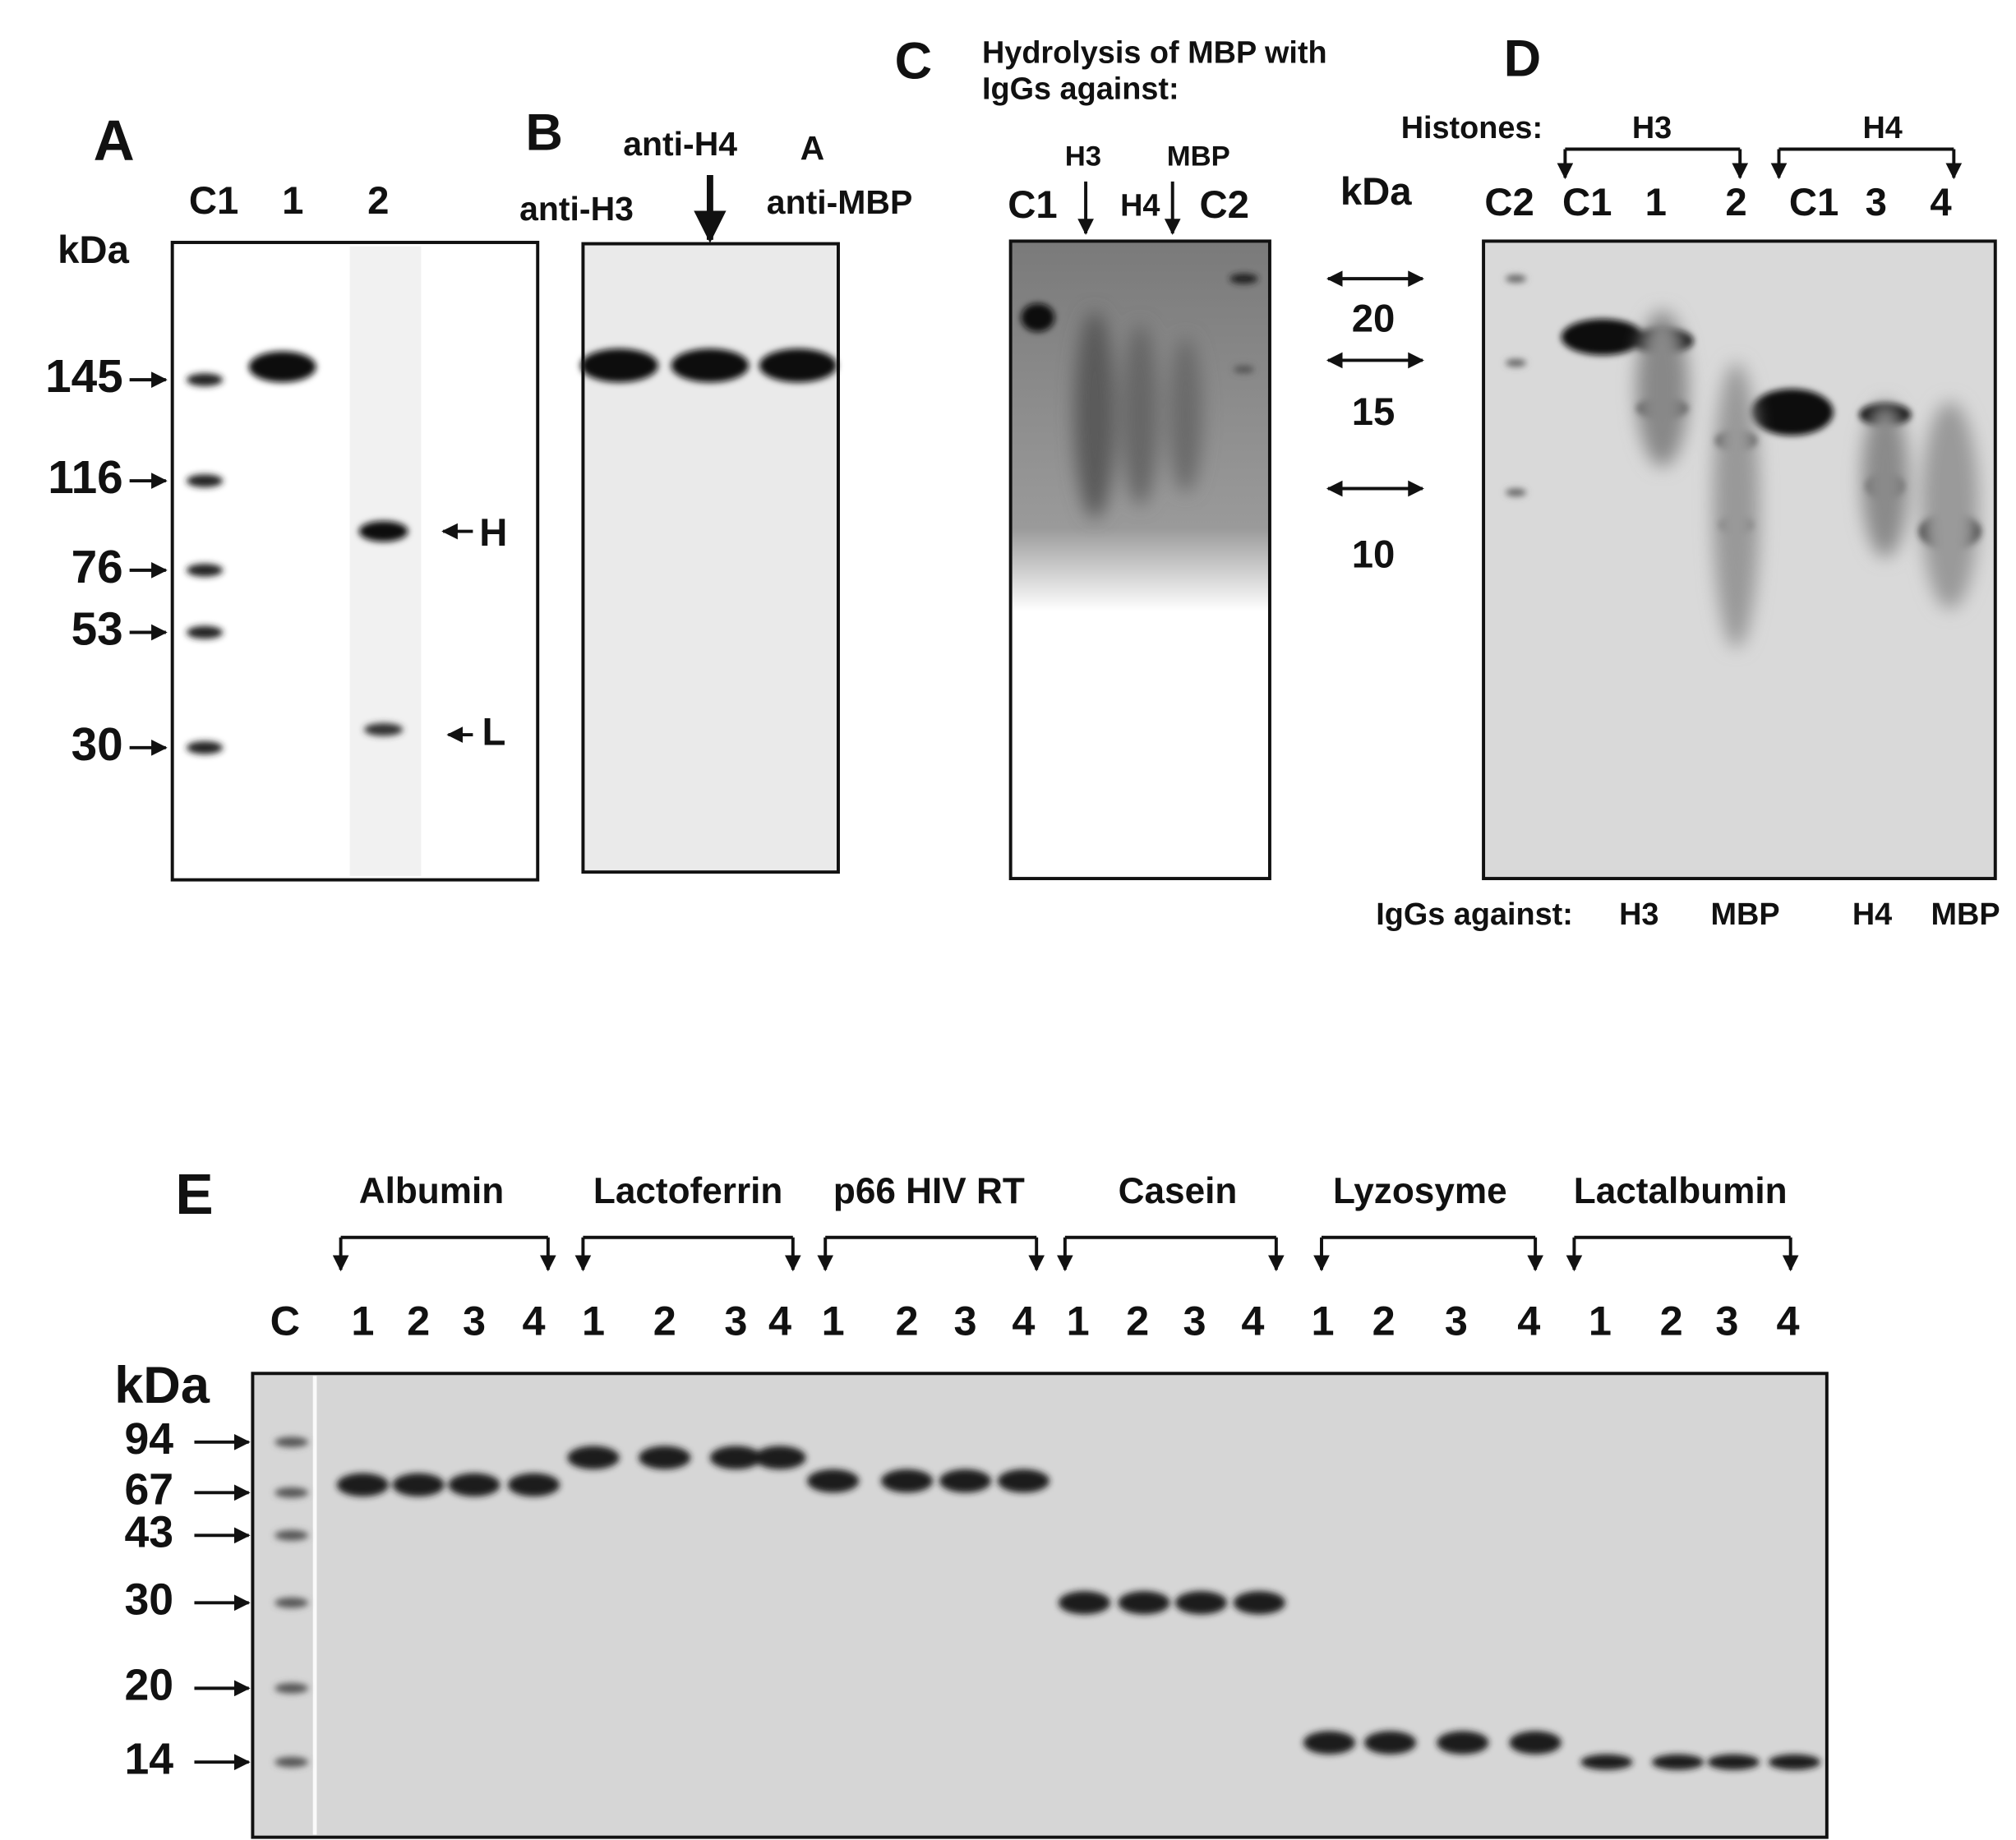 This screenshot has width=2016, height=1840. What do you see at coordinates (1526, 479) in the screenshot?
I see `smears` at bounding box center [1526, 479].